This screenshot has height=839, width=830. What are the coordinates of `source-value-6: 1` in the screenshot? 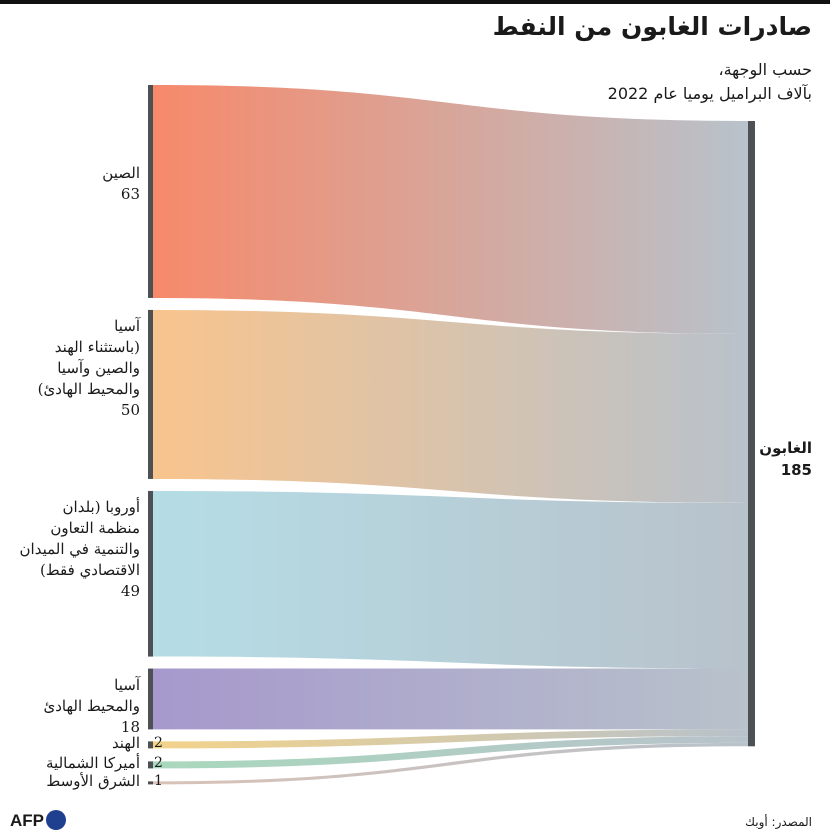 It's located at (158, 780).